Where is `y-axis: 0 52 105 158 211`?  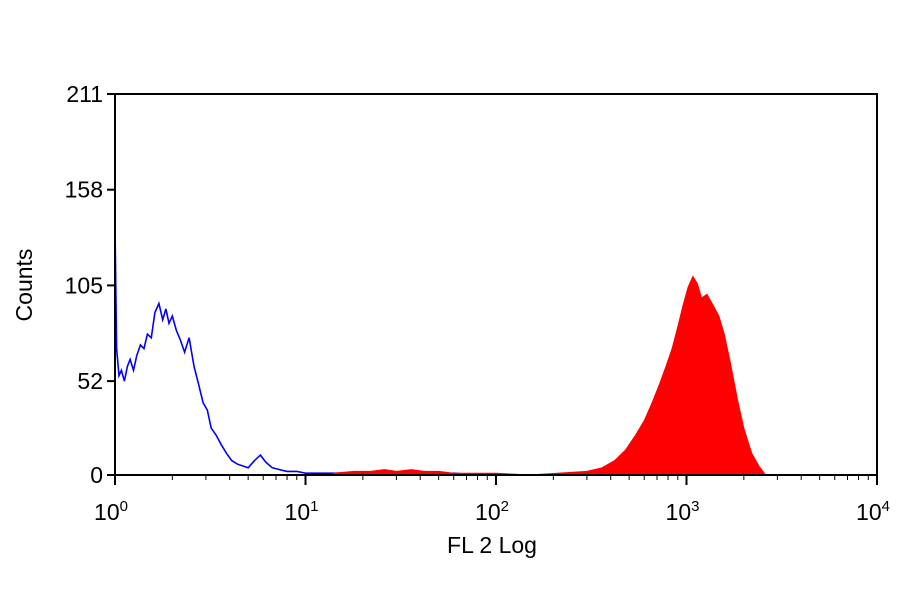 y-axis: 0 52 105 158 211 is located at coordinates (90, 284).